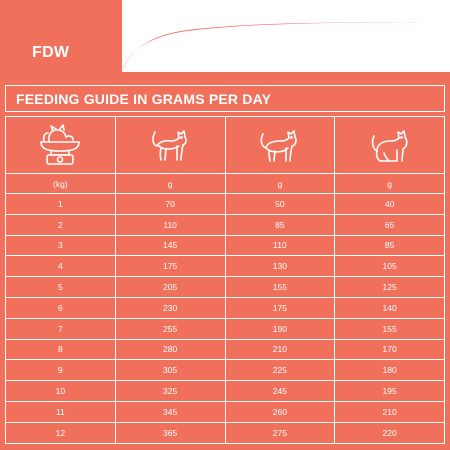 The width and height of the screenshot is (450, 450). I want to click on table-row: 9 305 225 180, so click(225, 370).